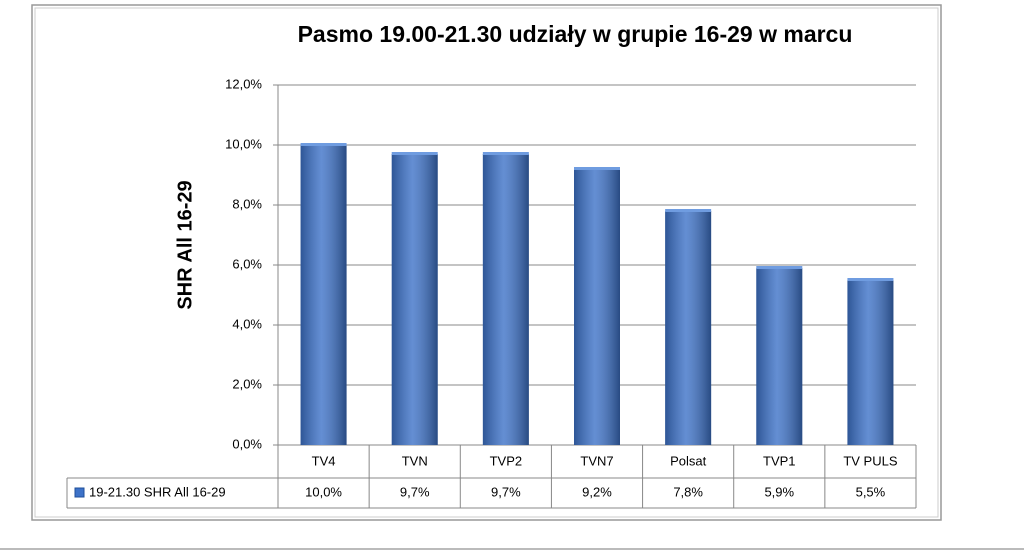 This screenshot has width=1024, height=556. What do you see at coordinates (596, 460) in the screenshot?
I see `category-label: TVN7` at bounding box center [596, 460].